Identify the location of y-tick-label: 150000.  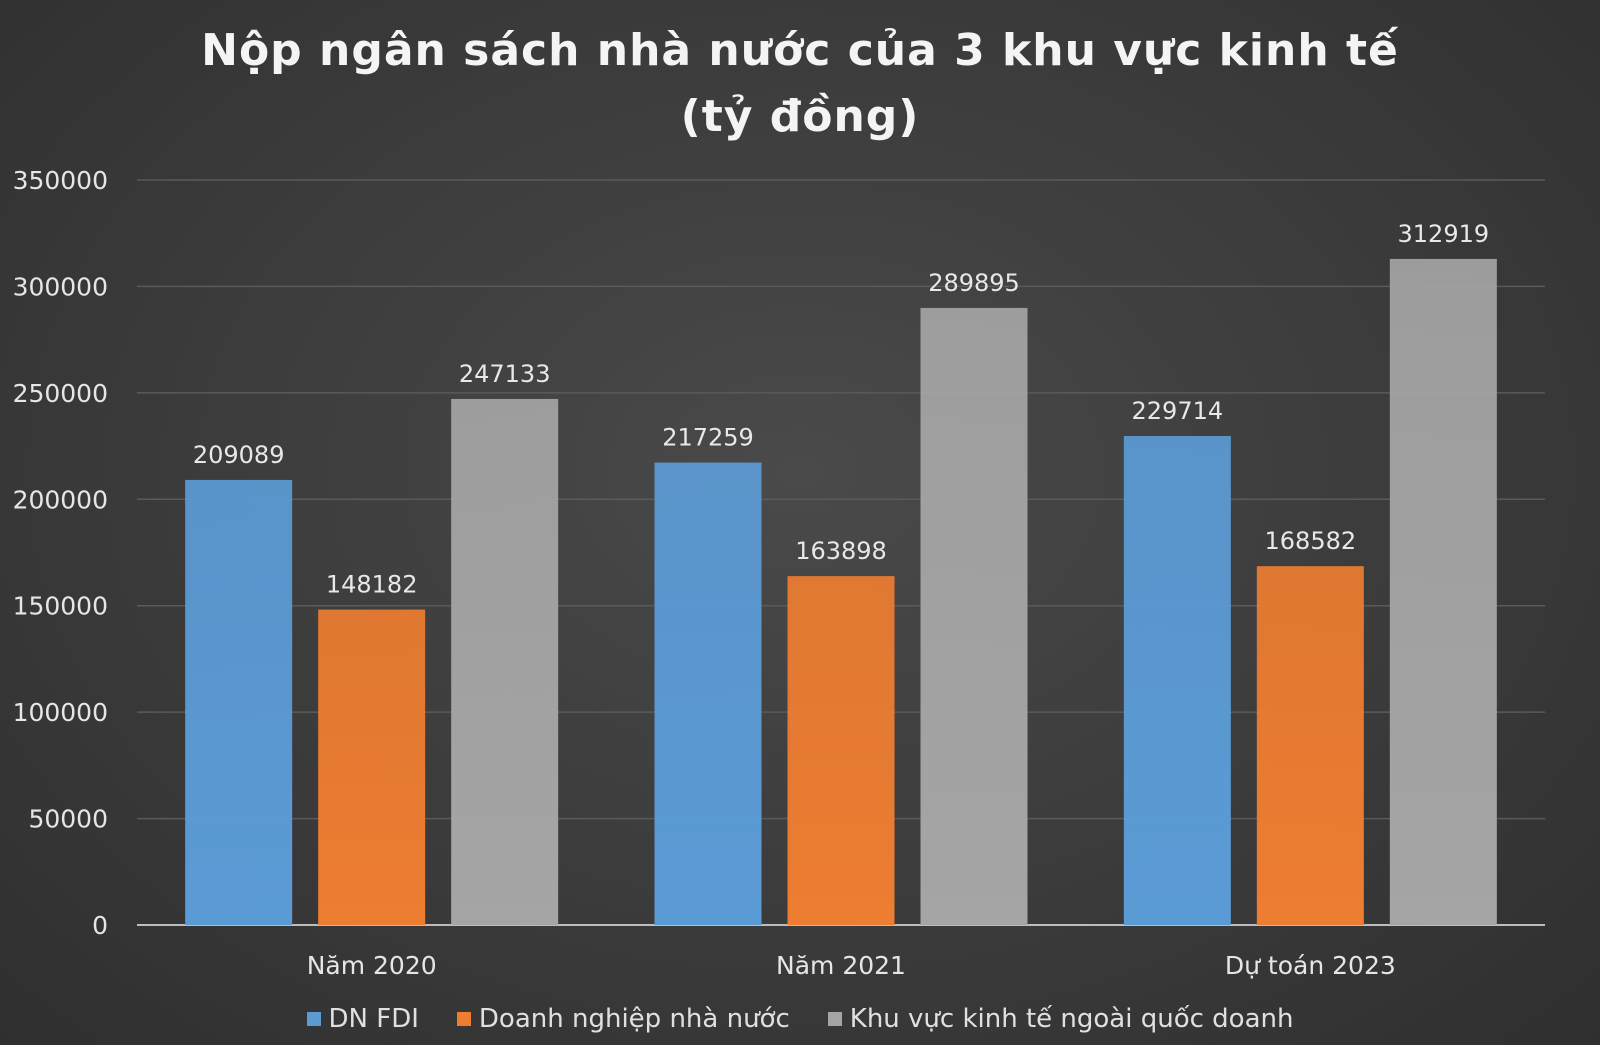
(60, 606).